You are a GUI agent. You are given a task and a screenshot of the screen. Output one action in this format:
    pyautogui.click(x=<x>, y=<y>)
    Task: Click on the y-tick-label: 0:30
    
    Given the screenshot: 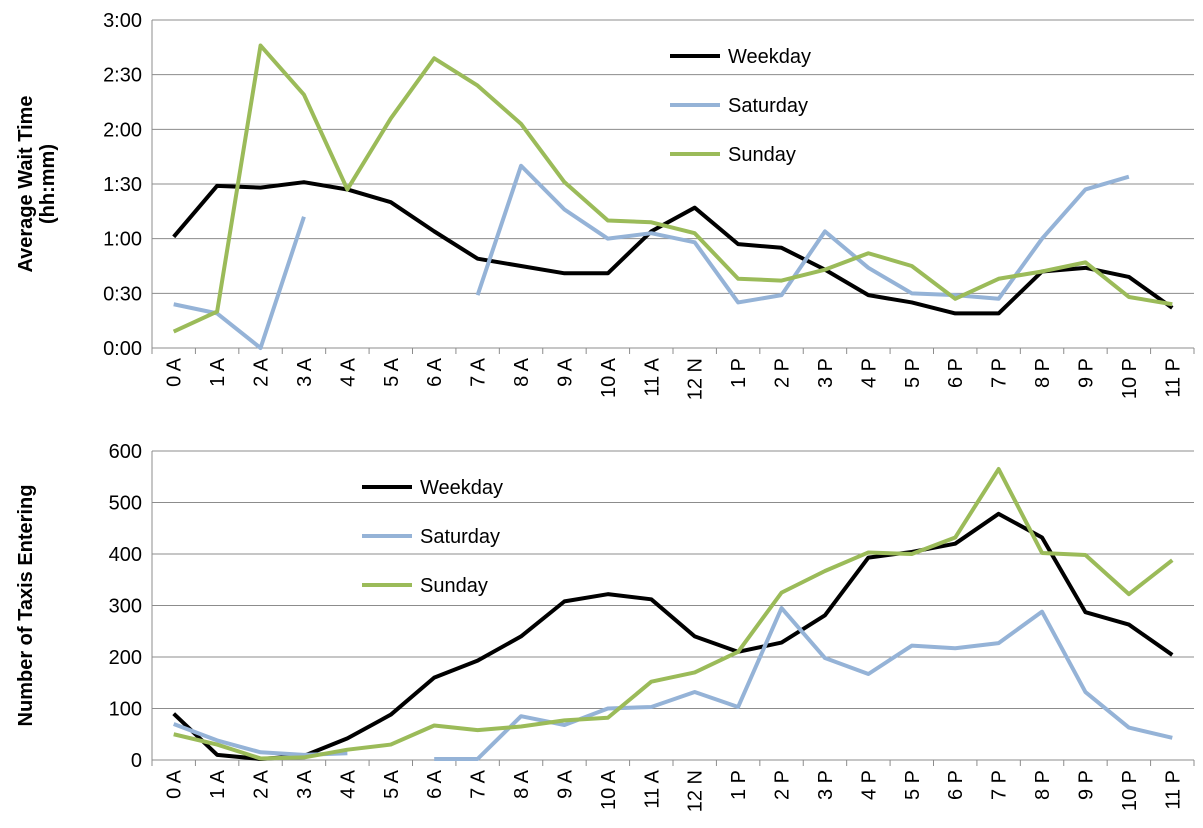 What is the action you would take?
    pyautogui.click(x=122, y=294)
    